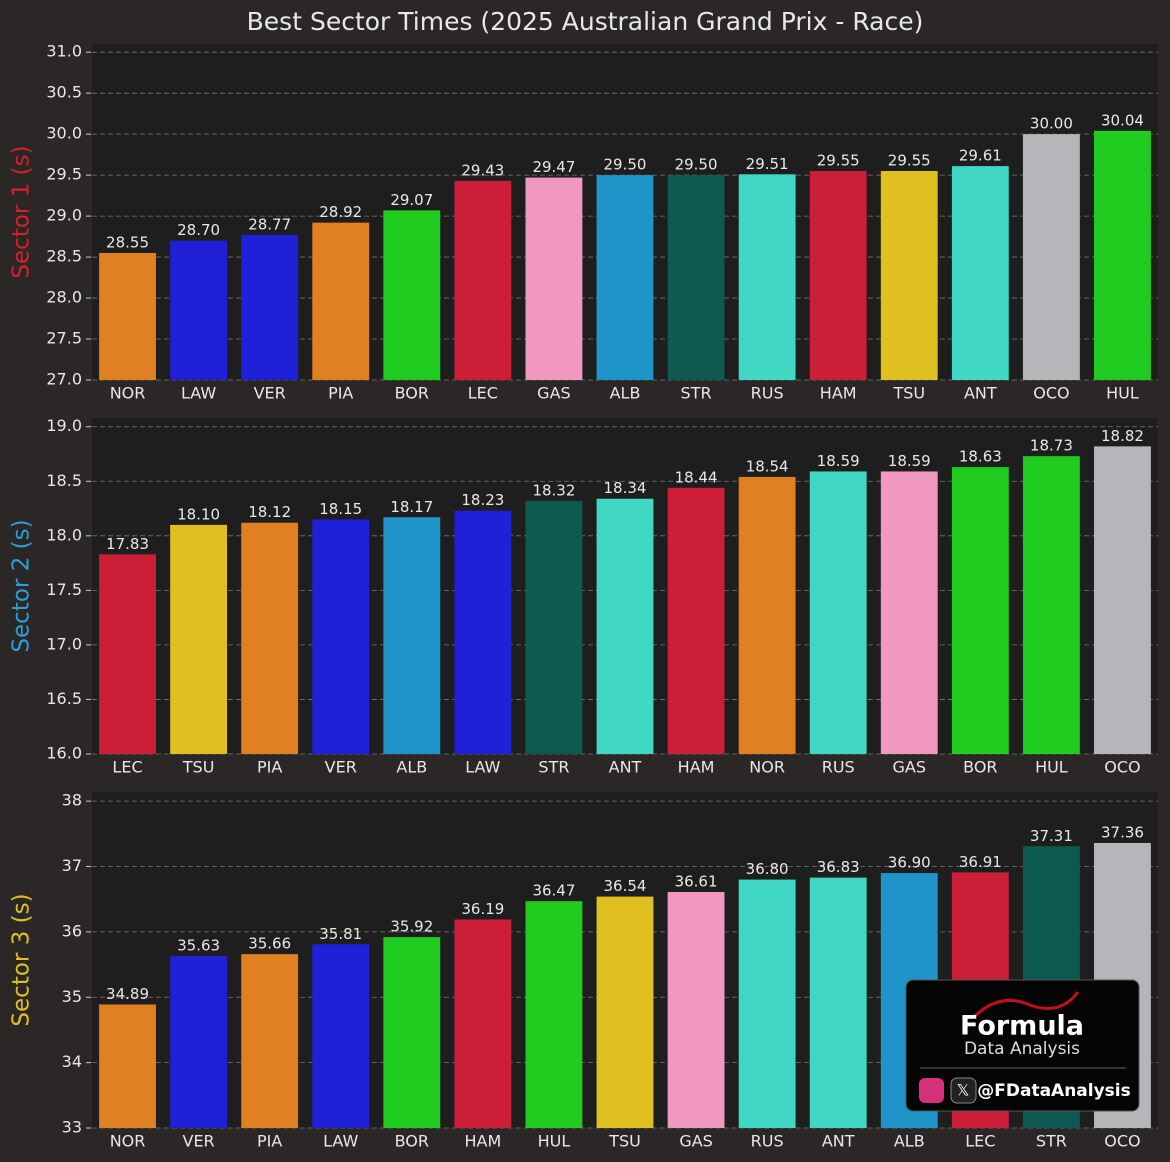 This screenshot has width=1170, height=1162. What do you see at coordinates (696, 477) in the screenshot?
I see `value-label: 18.44` at bounding box center [696, 477].